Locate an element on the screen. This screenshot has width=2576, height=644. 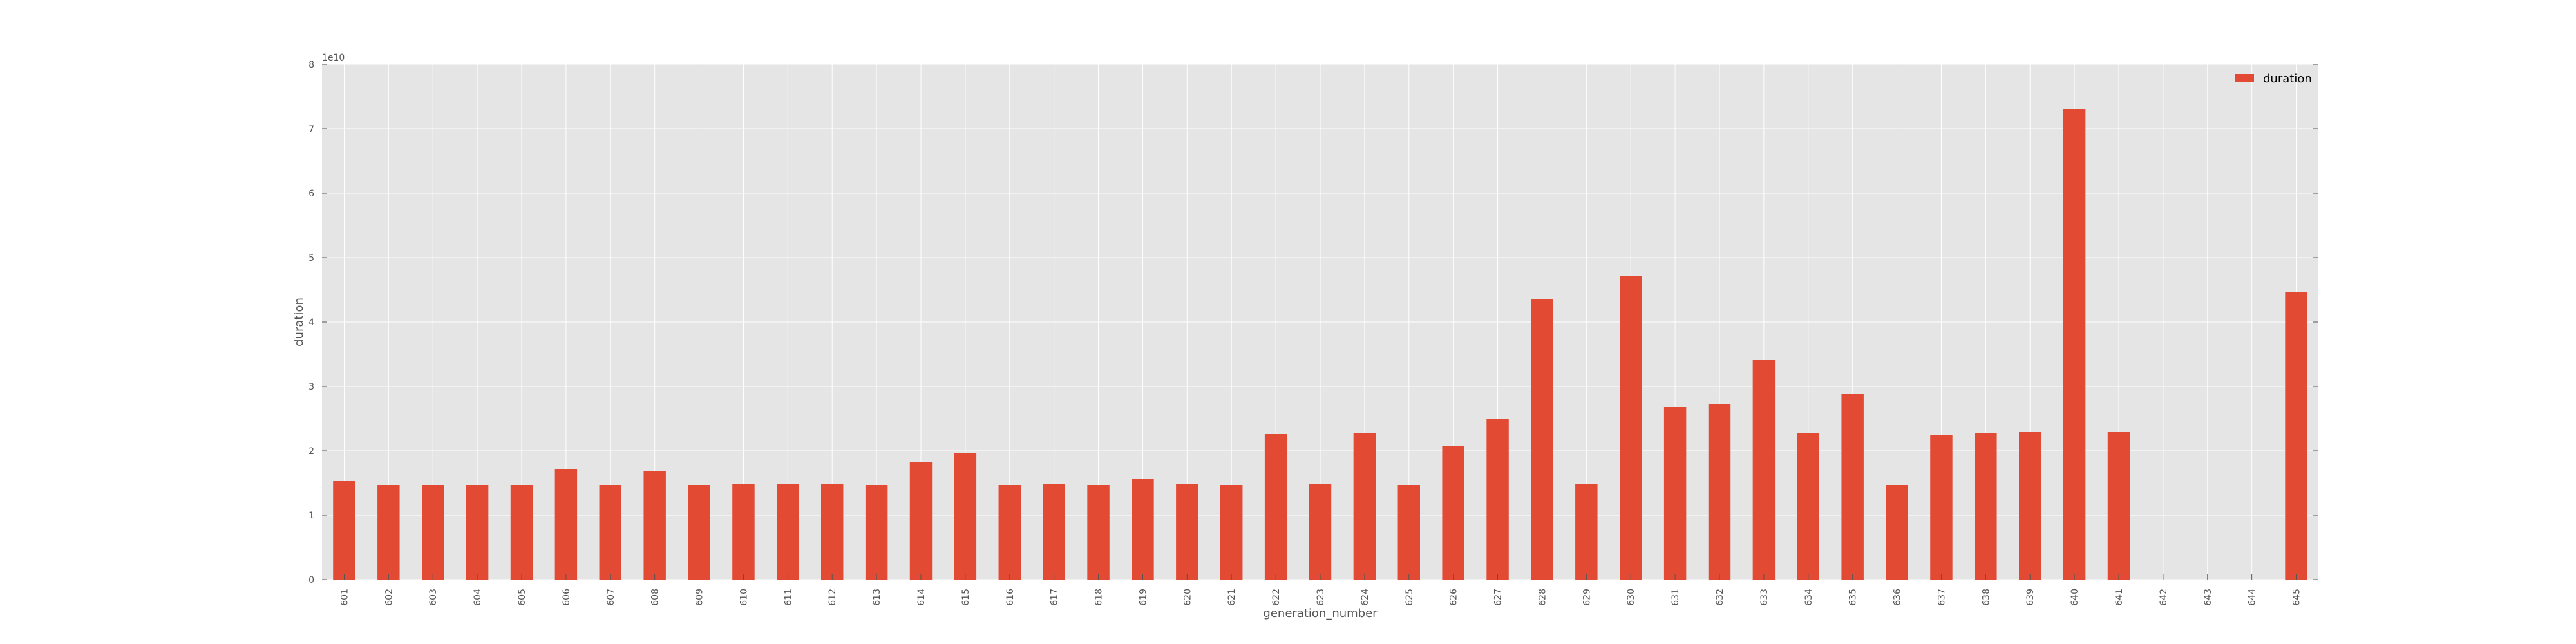
x-tick-label: 645 is located at coordinates (2297, 597).